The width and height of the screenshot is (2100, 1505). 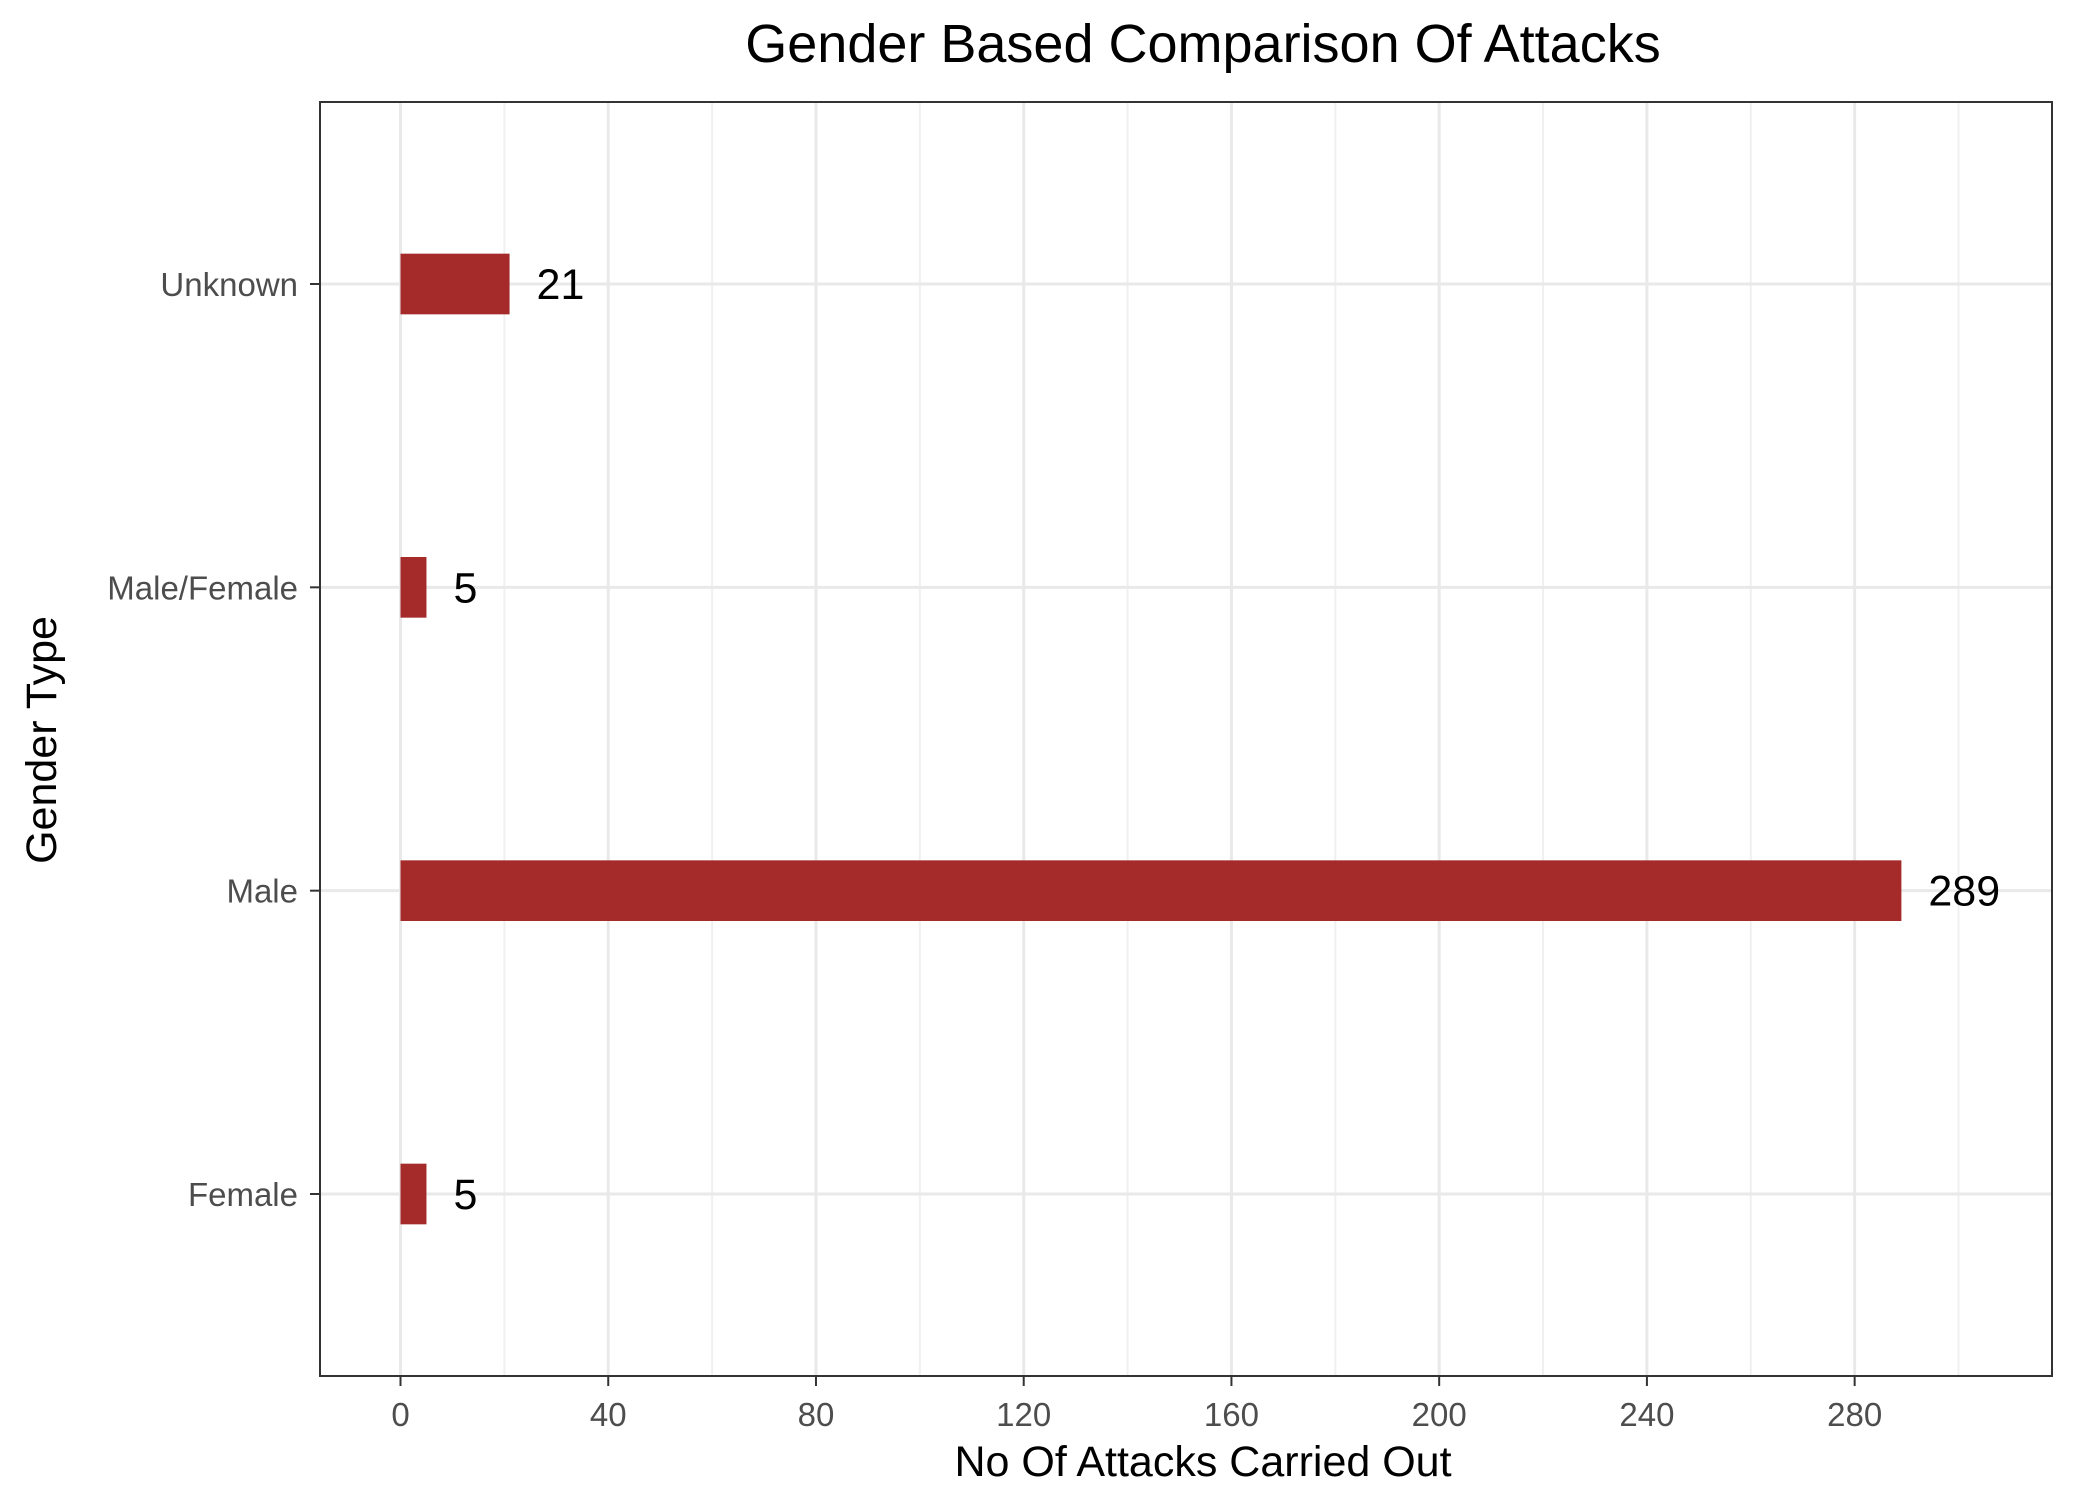 I want to click on x-tick-label: 280, so click(x=1854, y=1414).